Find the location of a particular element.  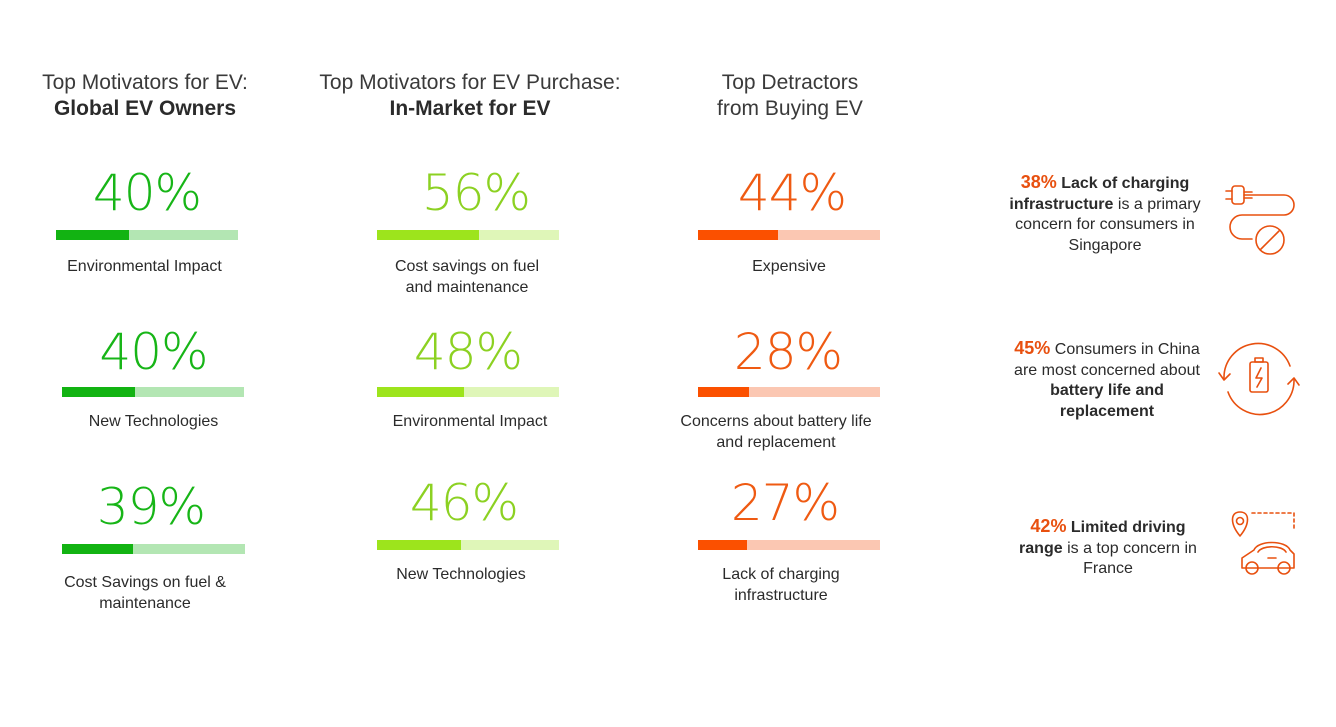

stat-label: Expensive is located at coordinates (789, 266).